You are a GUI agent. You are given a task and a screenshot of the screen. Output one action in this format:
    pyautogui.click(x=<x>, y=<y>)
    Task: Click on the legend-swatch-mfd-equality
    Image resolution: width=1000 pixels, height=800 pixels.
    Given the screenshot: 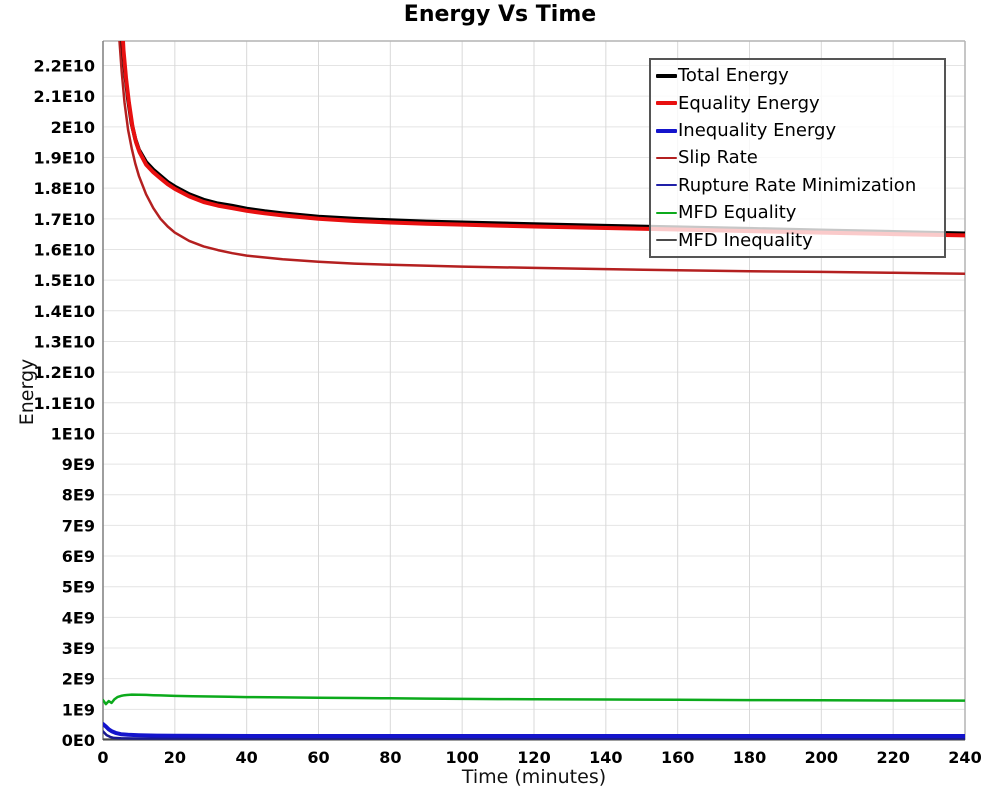 What is the action you would take?
    pyautogui.click(x=666, y=212)
    